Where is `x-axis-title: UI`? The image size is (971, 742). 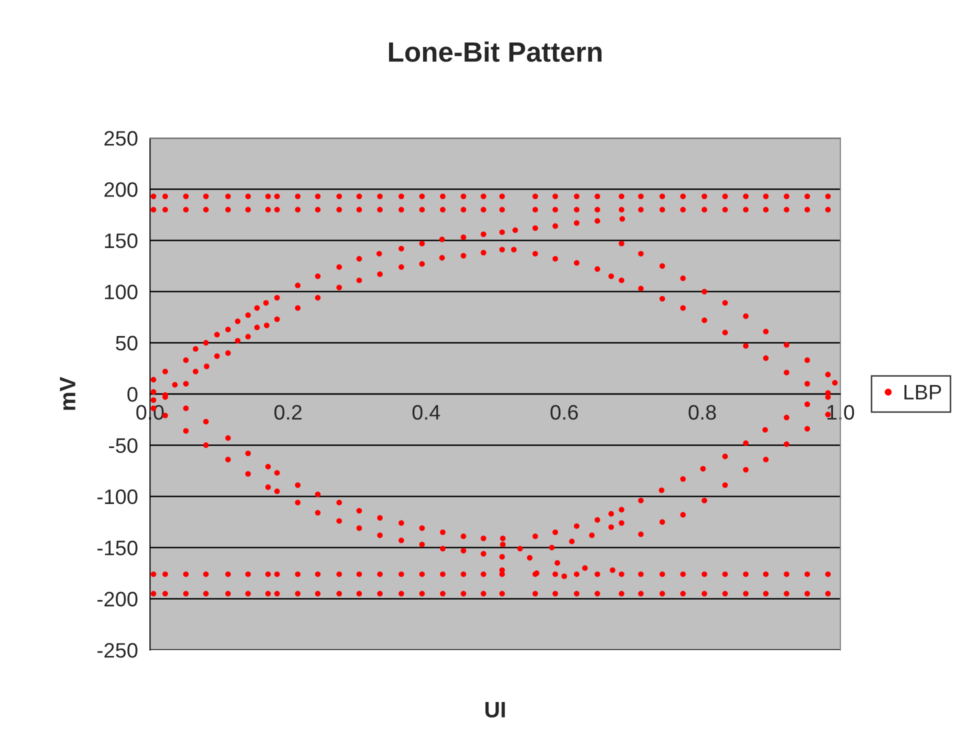
x-axis-title: UI is located at coordinates (495, 710).